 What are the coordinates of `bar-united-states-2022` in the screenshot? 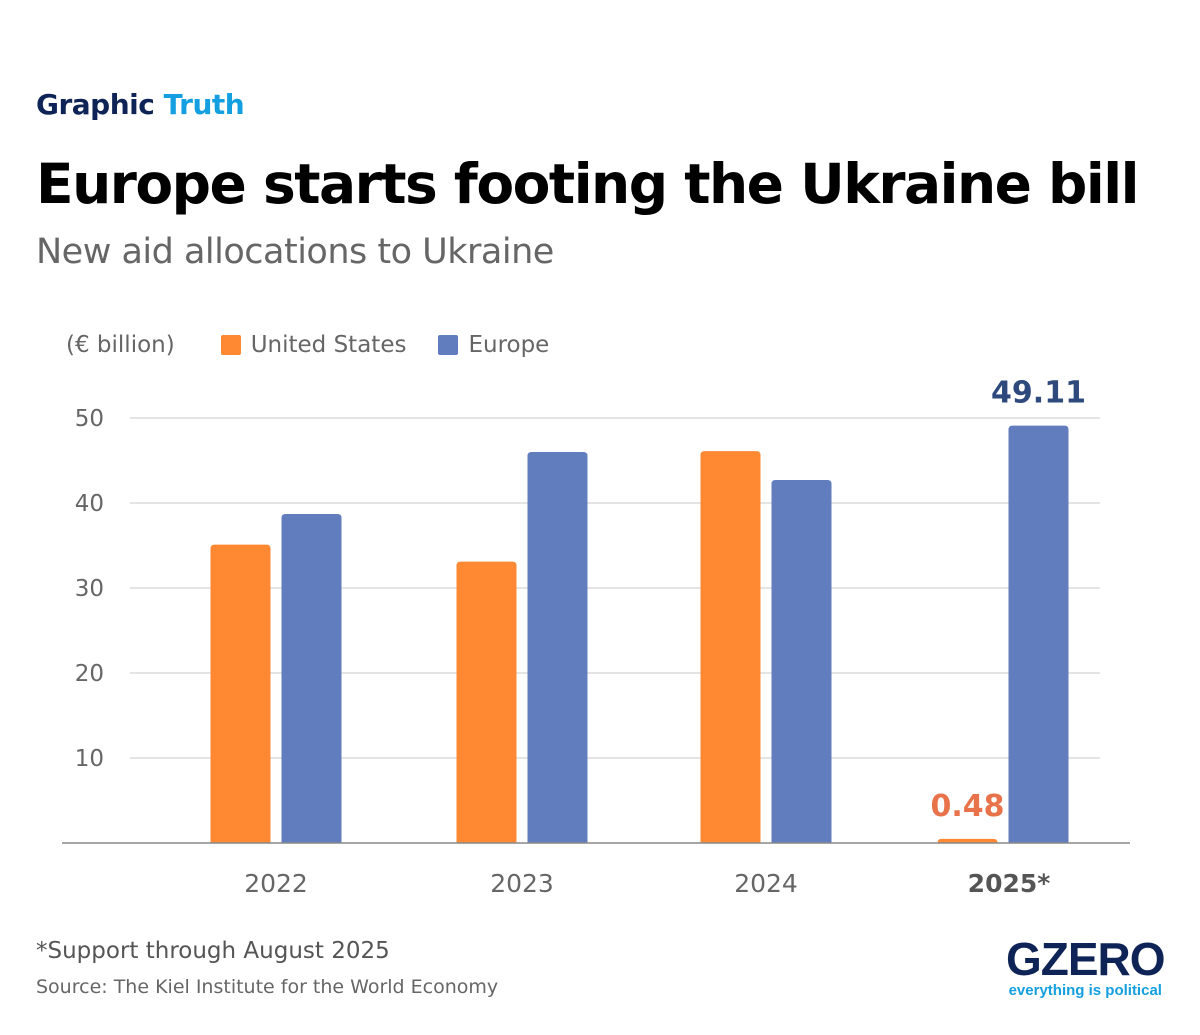 It's located at (240, 693).